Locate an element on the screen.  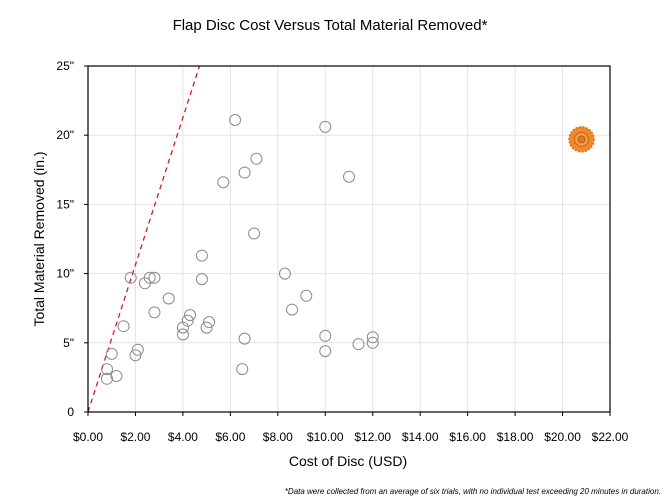
x-tick-label: $22.00 is located at coordinates (610, 437).